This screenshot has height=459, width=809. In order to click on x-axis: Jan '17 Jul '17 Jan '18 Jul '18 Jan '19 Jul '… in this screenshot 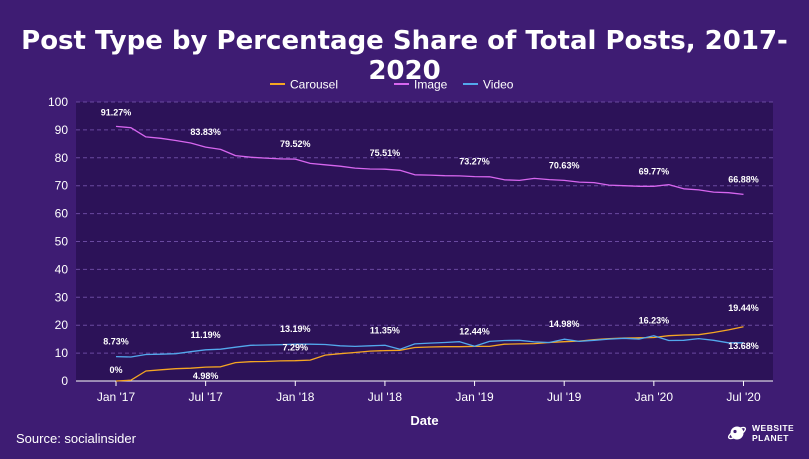, I will do `click(429, 392)`.